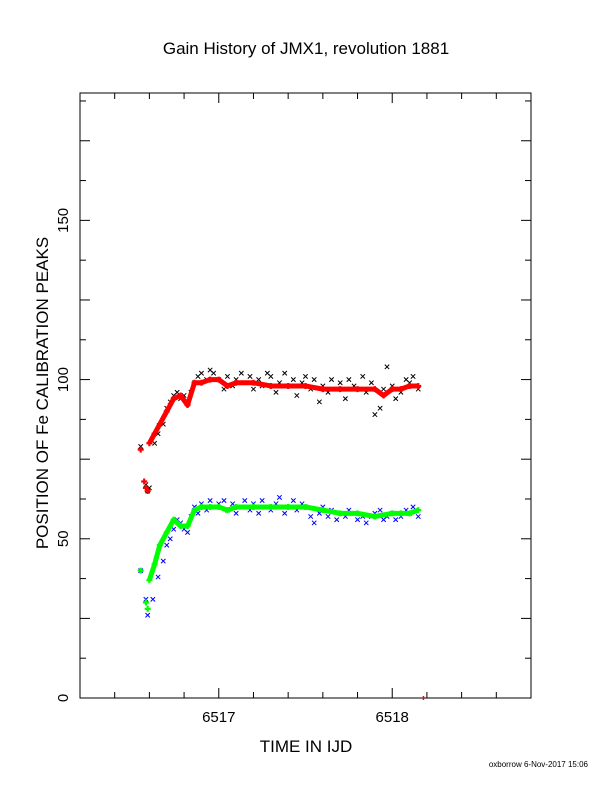 This screenshot has width=612, height=792. I want to click on y-axis-label: POSITION OF Fe CALIBRATION PEAKS, so click(42, 393).